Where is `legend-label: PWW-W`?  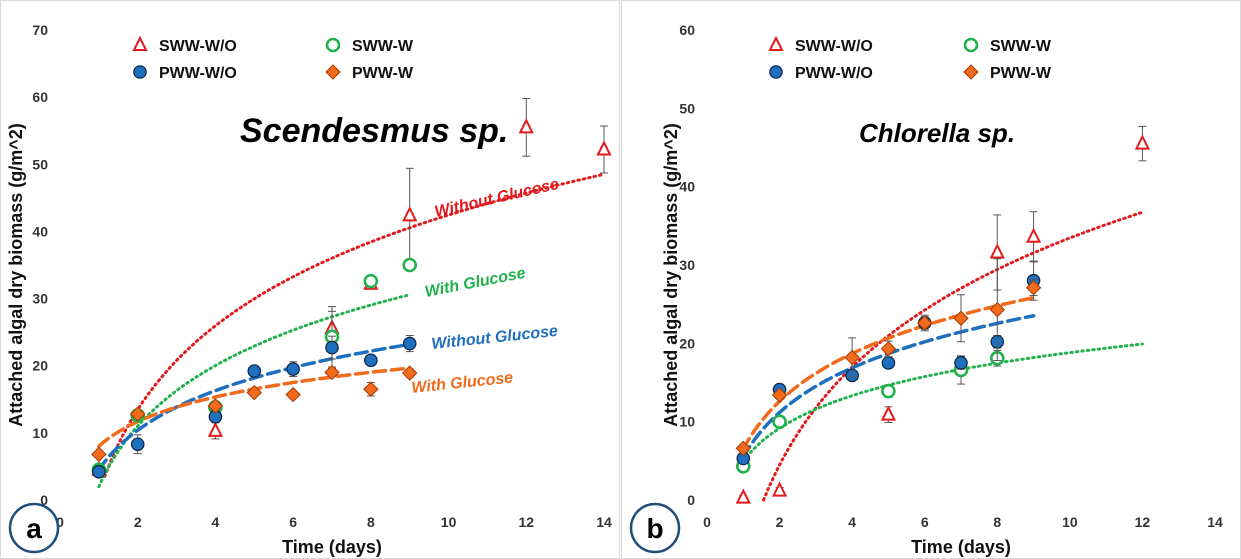
legend-label: PWW-W is located at coordinates (1021, 73).